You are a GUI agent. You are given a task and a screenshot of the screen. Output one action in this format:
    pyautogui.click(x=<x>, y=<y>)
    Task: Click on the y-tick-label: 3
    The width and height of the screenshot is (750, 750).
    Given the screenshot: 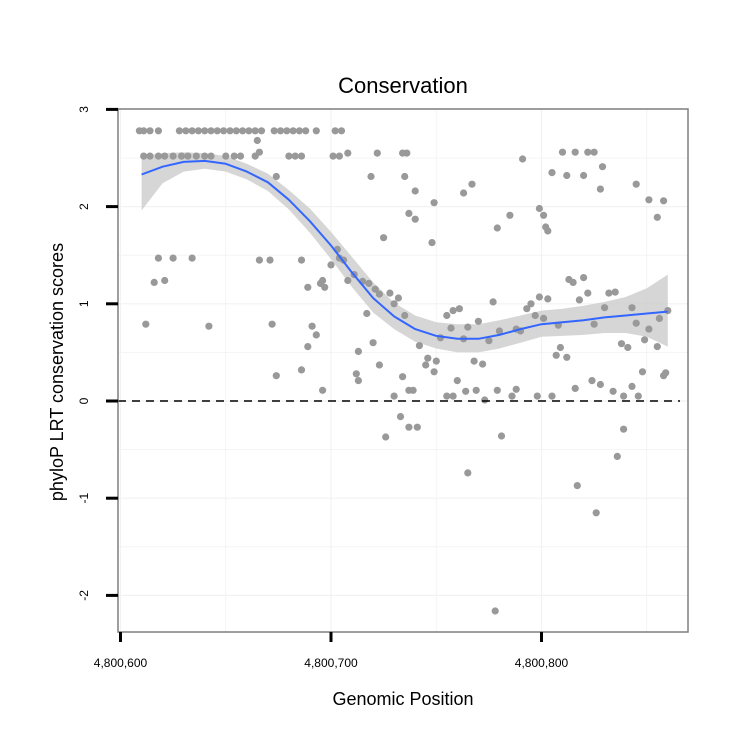 What is the action you would take?
    pyautogui.click(x=84, y=109)
    